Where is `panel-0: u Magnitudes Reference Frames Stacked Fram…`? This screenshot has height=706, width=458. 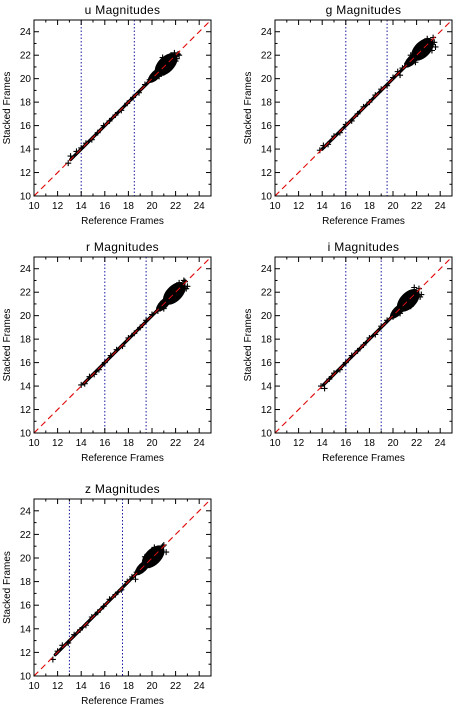 panel-0: u Magnitudes Reference Frames Stacked Fram… is located at coordinates (107, 115).